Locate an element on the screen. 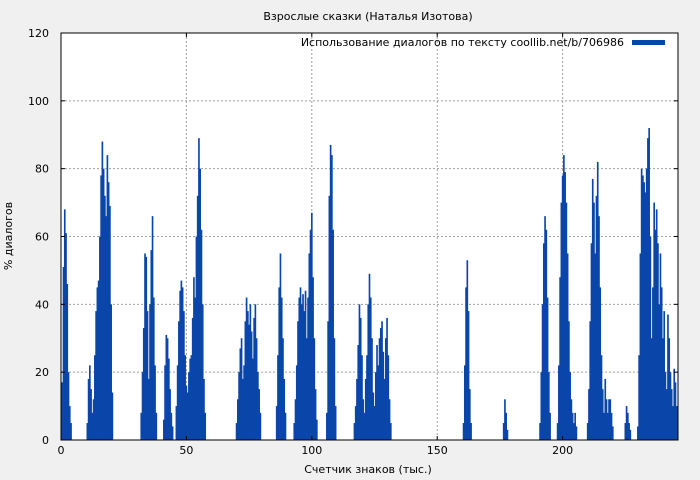 The width and height of the screenshot is (700, 480). x-tick-label: 0 is located at coordinates (61, 450).